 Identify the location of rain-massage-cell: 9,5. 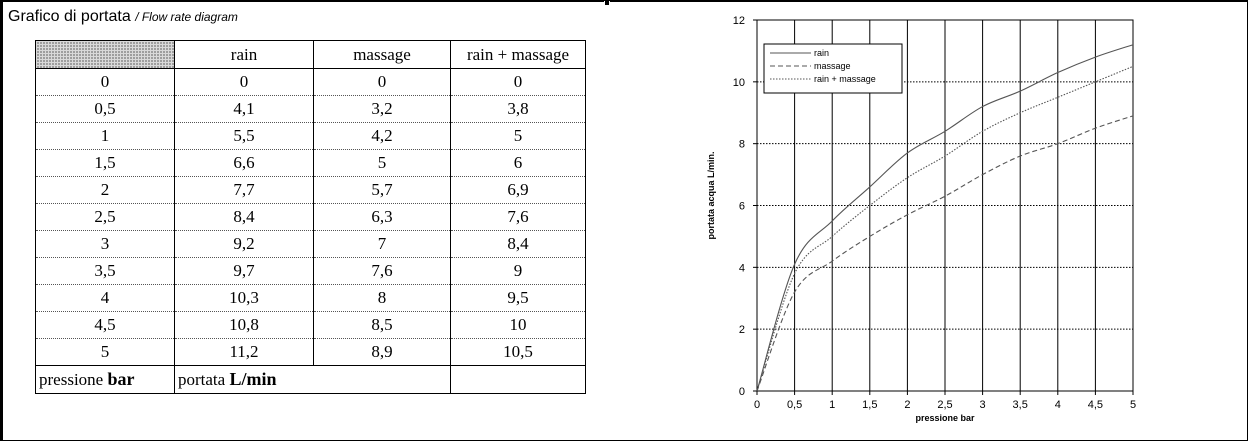
(518, 298).